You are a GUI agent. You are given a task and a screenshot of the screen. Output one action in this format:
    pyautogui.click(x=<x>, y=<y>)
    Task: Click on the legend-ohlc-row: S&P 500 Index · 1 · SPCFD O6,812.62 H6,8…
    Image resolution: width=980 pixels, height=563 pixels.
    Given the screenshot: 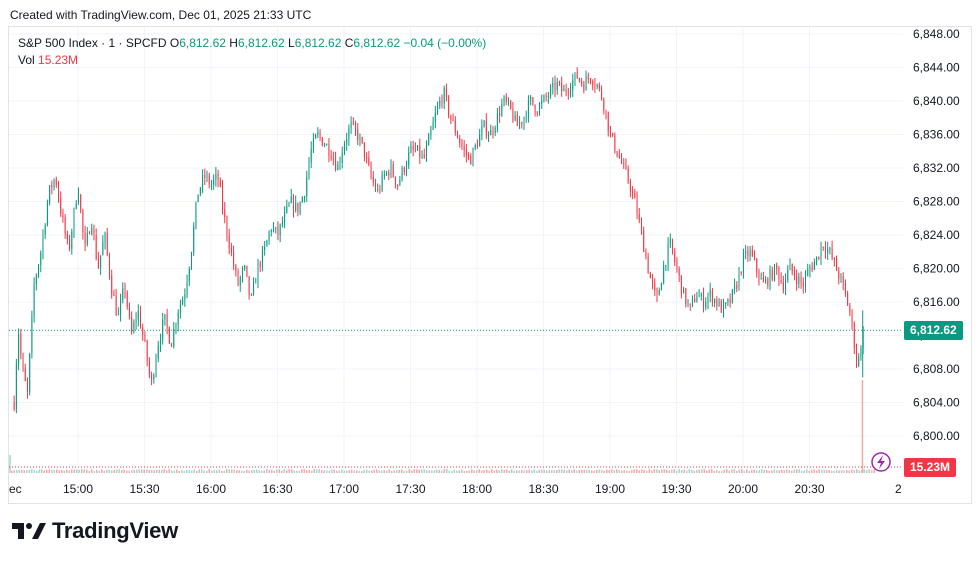 What is the action you would take?
    pyautogui.click(x=252, y=43)
    